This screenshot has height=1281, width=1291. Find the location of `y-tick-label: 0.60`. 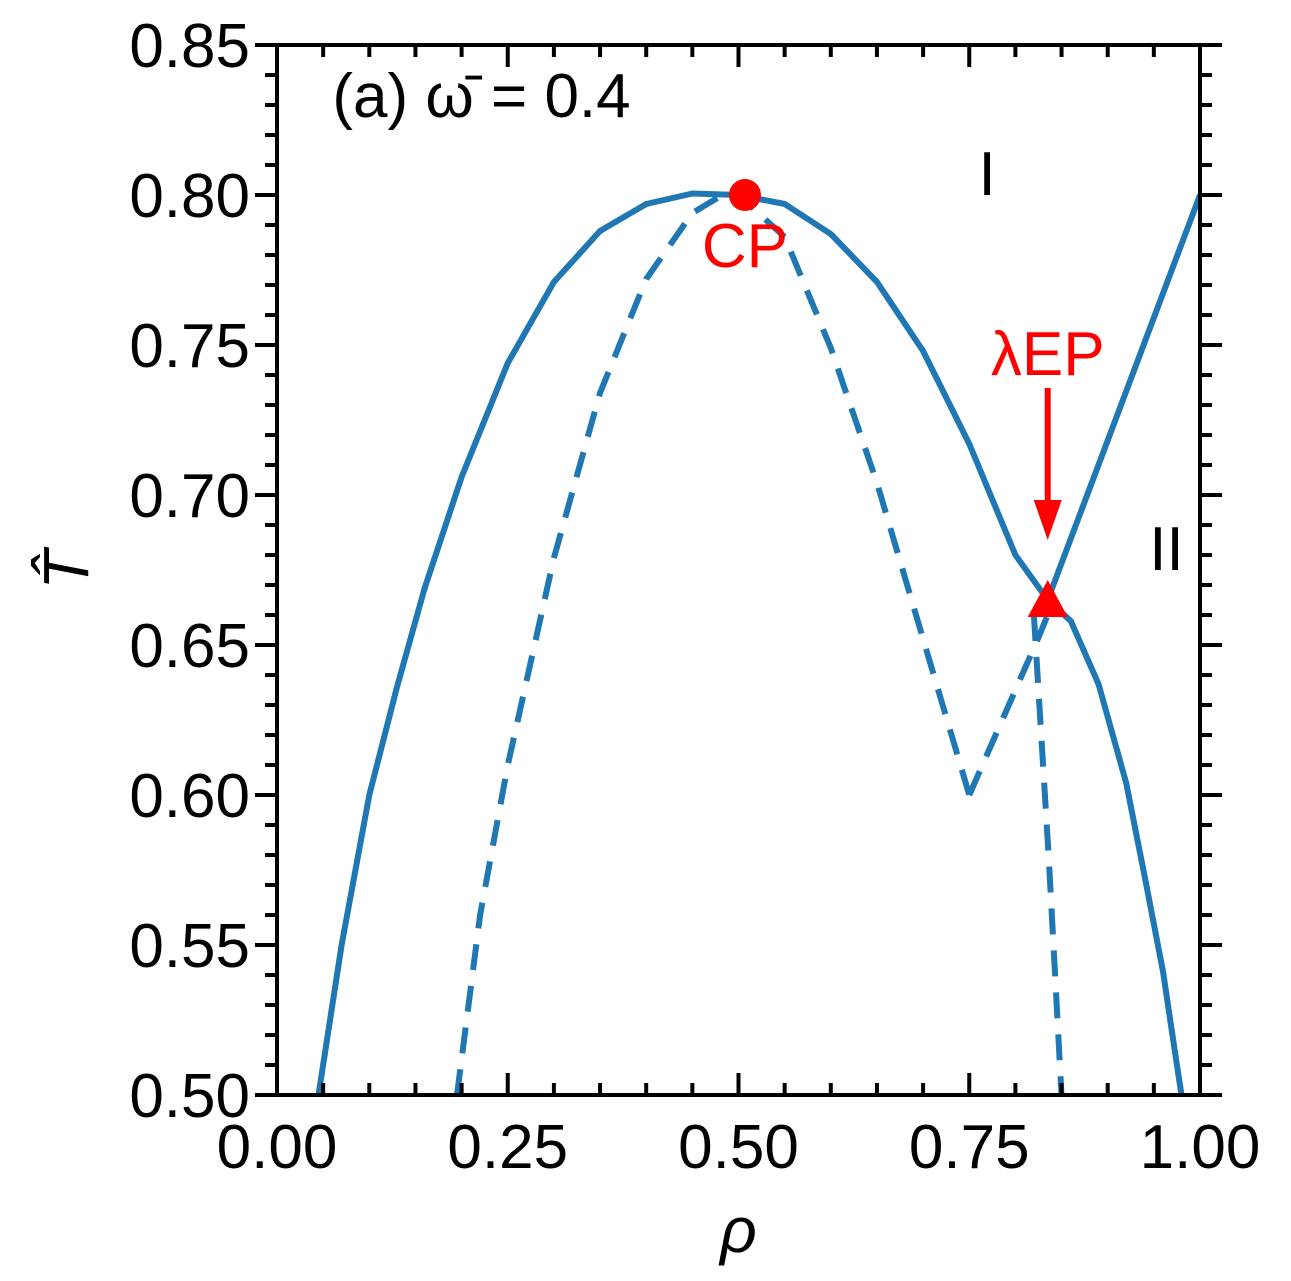

y-tick-label: 0.60 is located at coordinates (189, 796).